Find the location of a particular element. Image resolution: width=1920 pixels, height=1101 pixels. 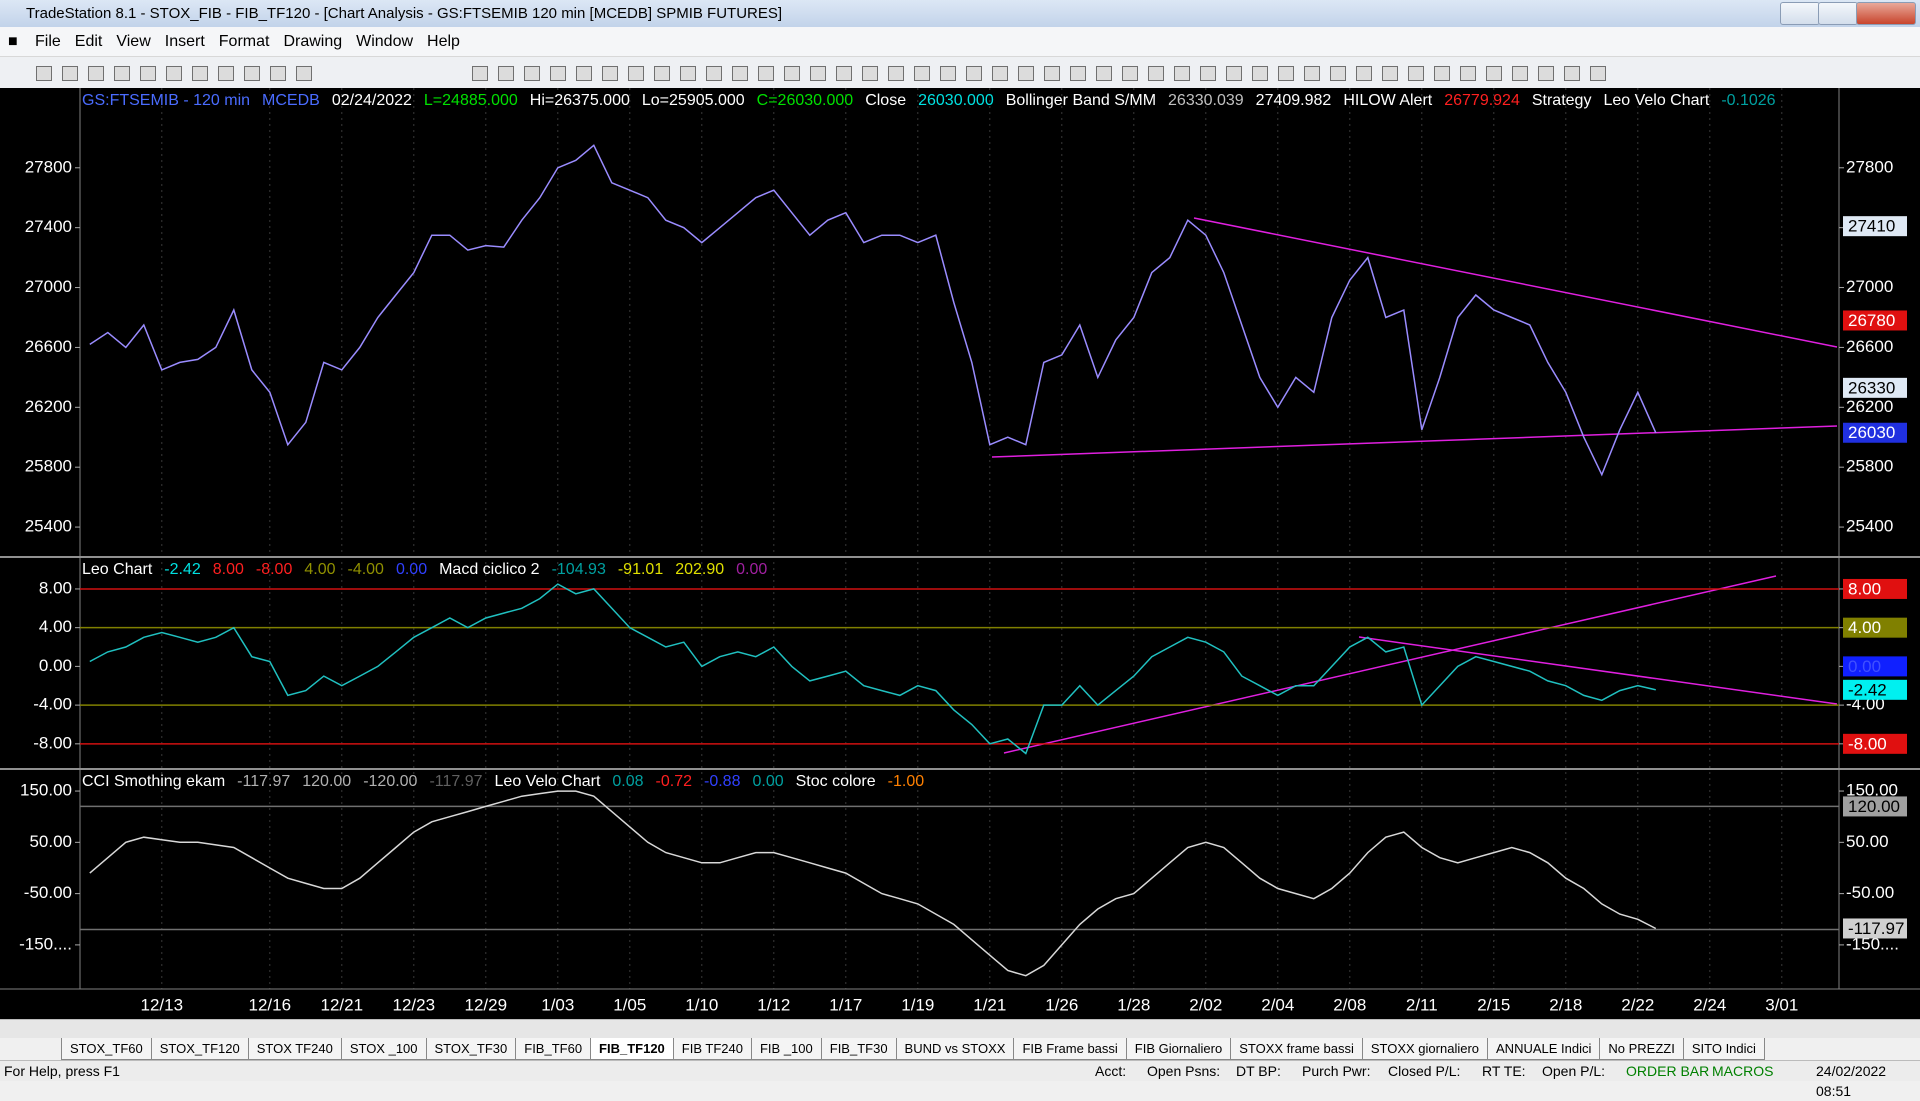

tab: No PREZZI is located at coordinates (1641, 1049).